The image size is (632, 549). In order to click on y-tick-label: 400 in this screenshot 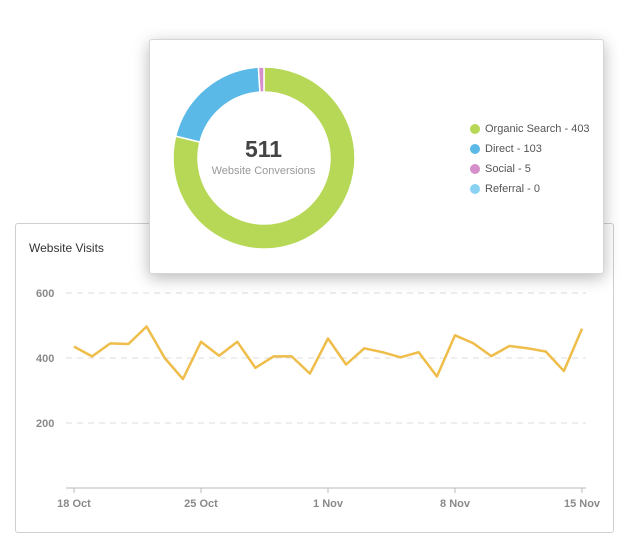, I will do `click(45, 359)`.